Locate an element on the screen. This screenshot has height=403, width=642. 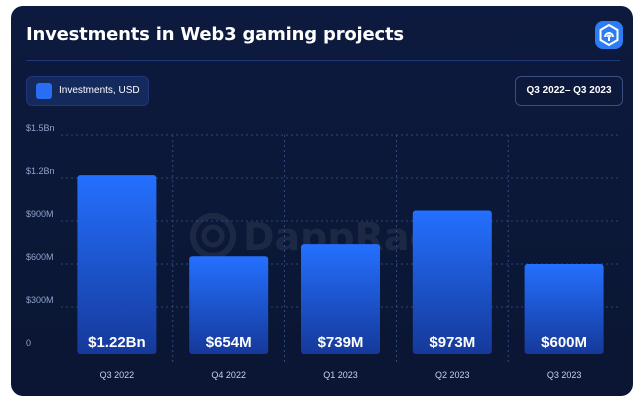
x-tick-label: Q1 2023 is located at coordinates (340, 375).